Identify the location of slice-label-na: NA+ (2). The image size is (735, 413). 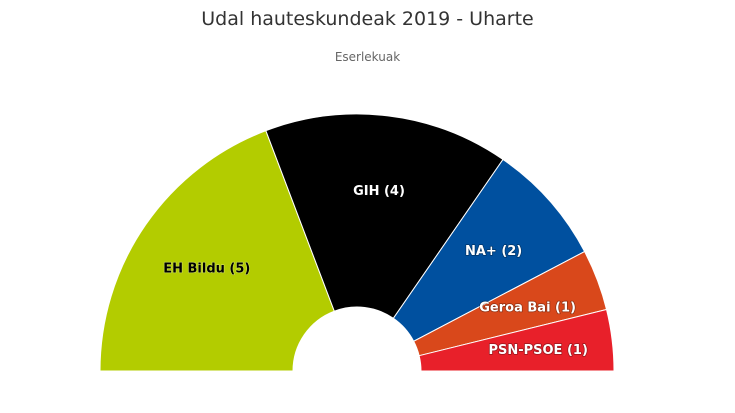
(493, 251).